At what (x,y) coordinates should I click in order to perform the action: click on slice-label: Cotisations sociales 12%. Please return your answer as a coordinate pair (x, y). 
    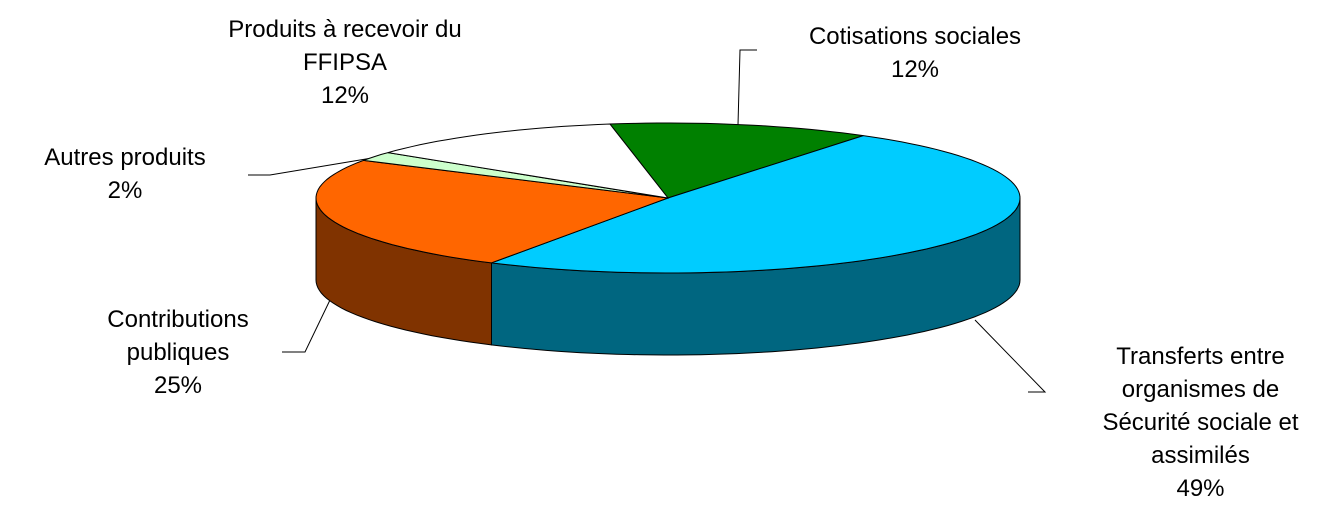
    Looking at the image, I should click on (915, 53).